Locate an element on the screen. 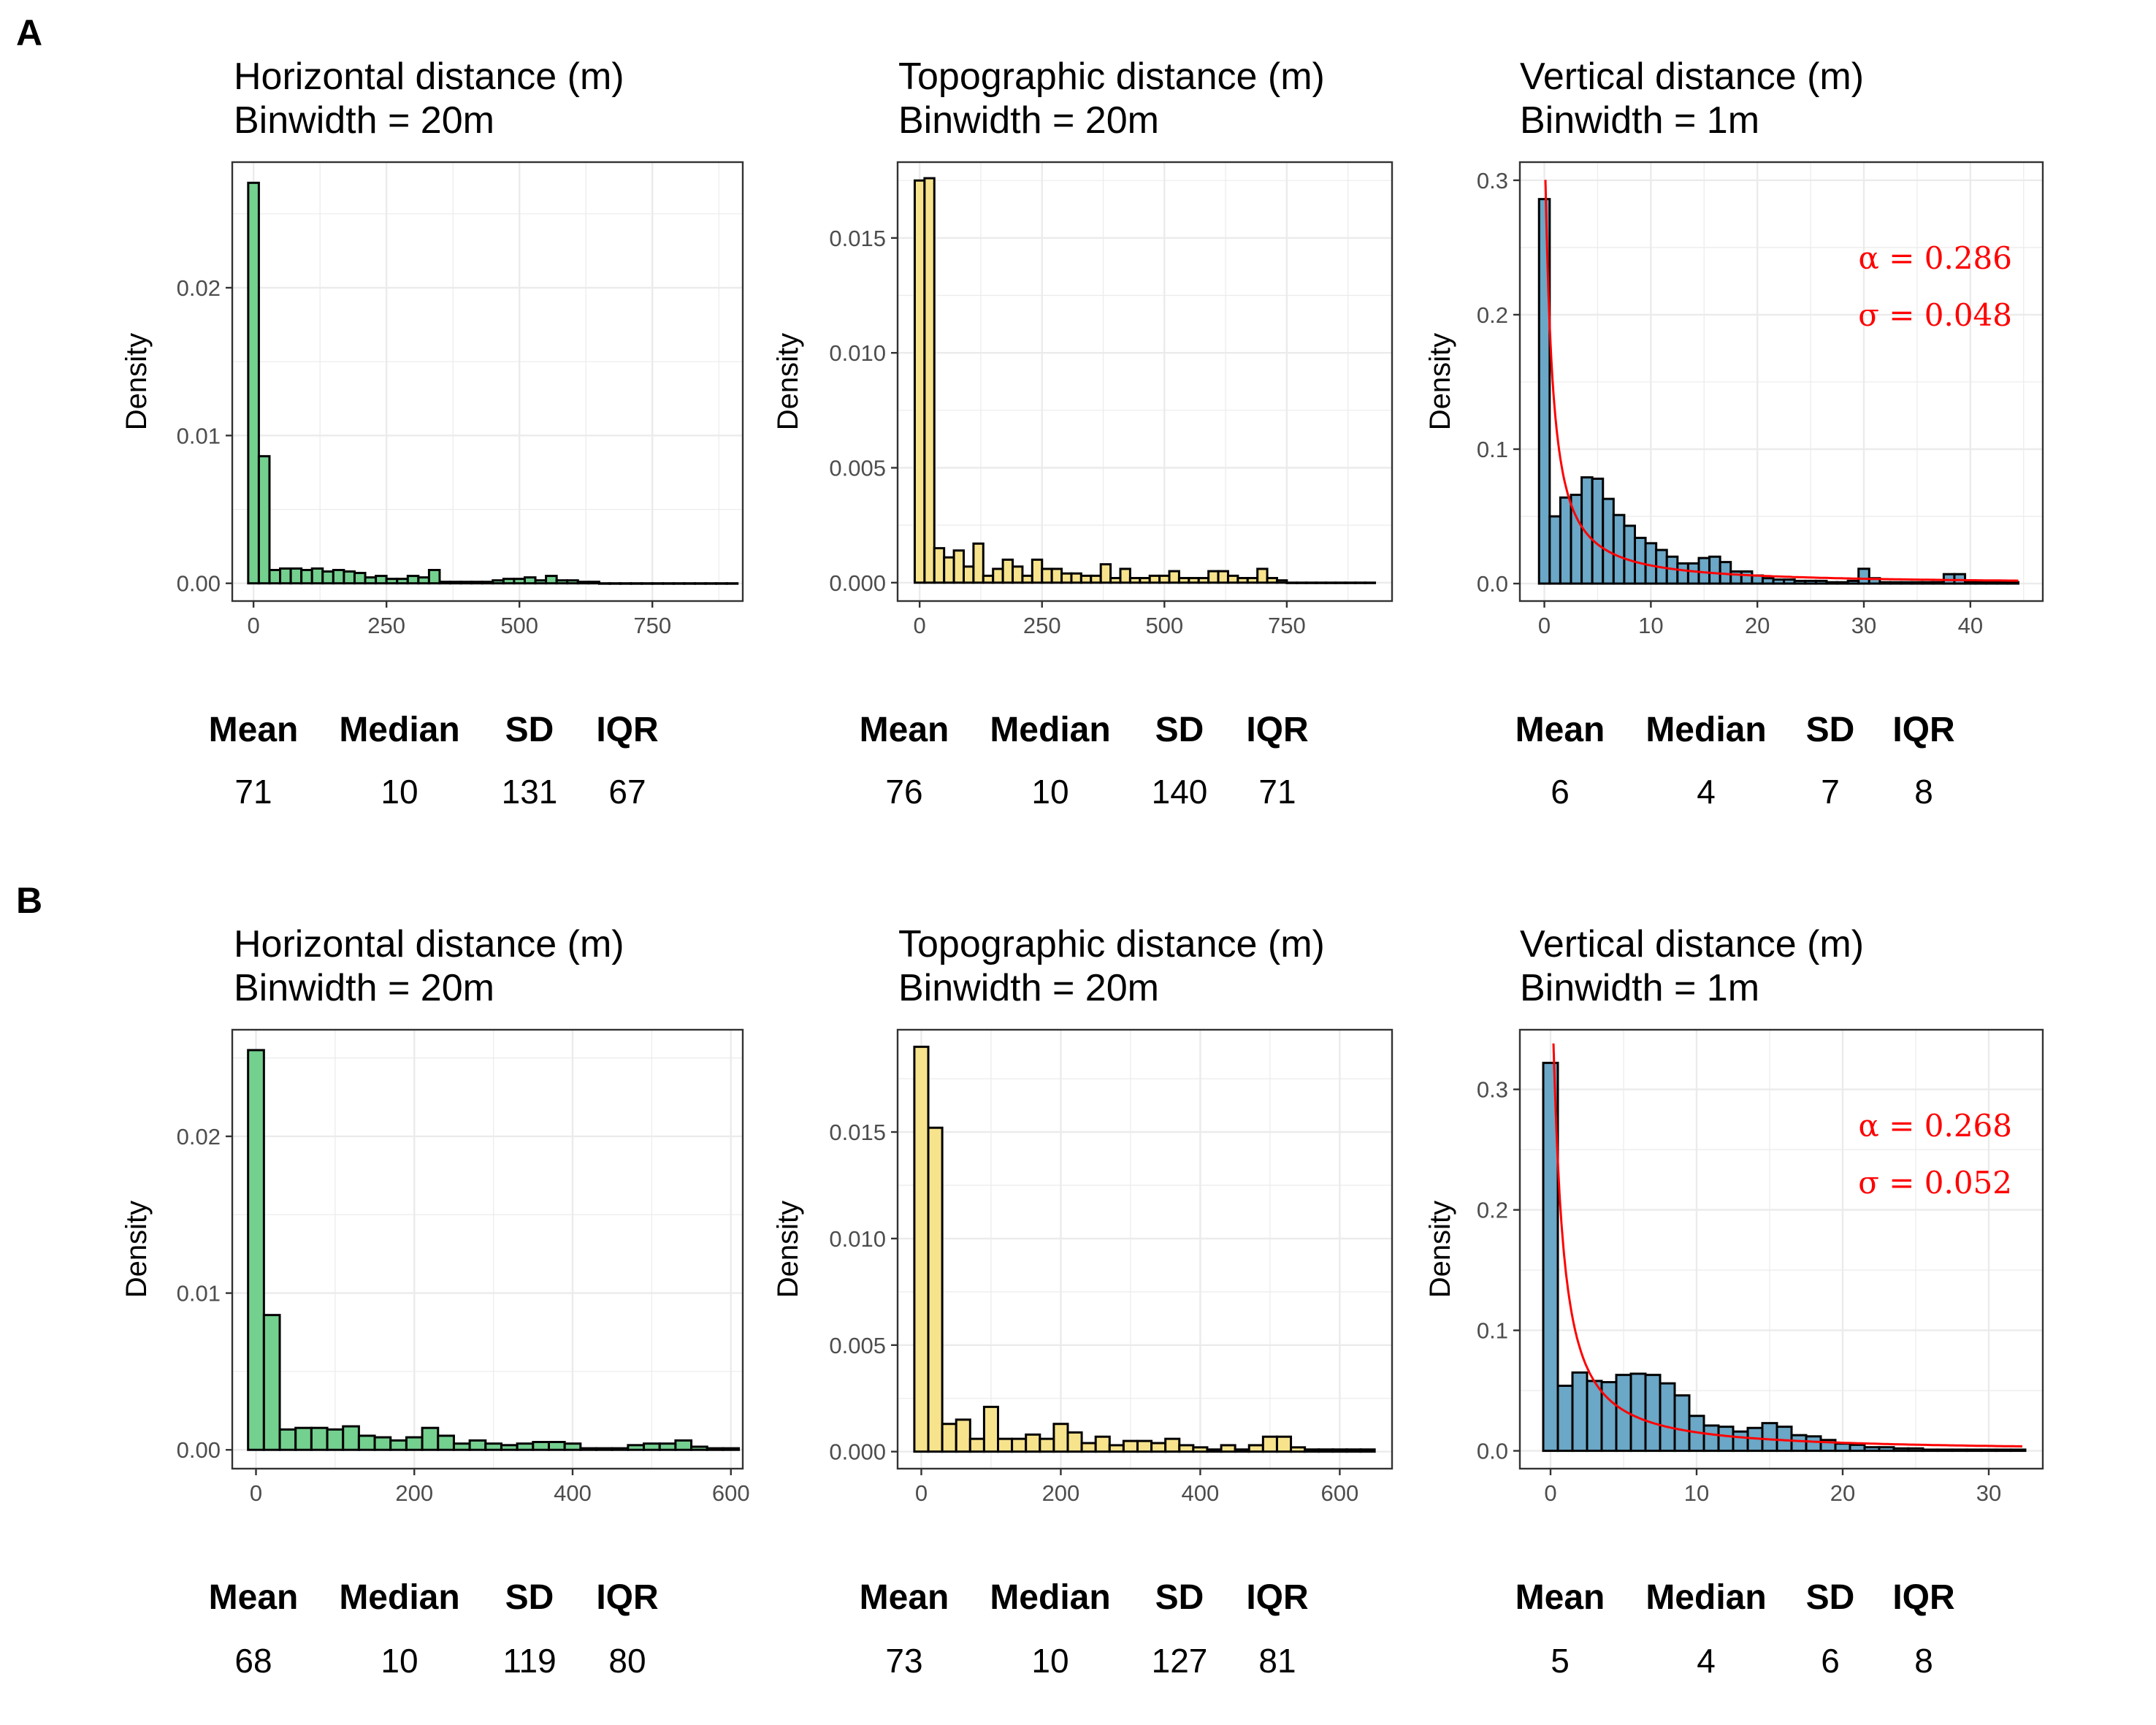  x-tick-label: 500 is located at coordinates (519, 625).